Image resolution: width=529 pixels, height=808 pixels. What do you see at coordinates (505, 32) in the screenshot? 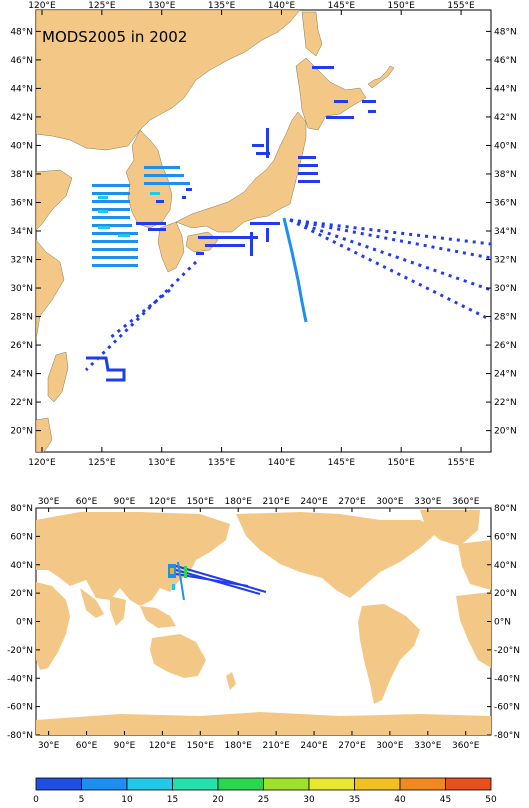
I see `lat-label: 48°N` at bounding box center [505, 32].